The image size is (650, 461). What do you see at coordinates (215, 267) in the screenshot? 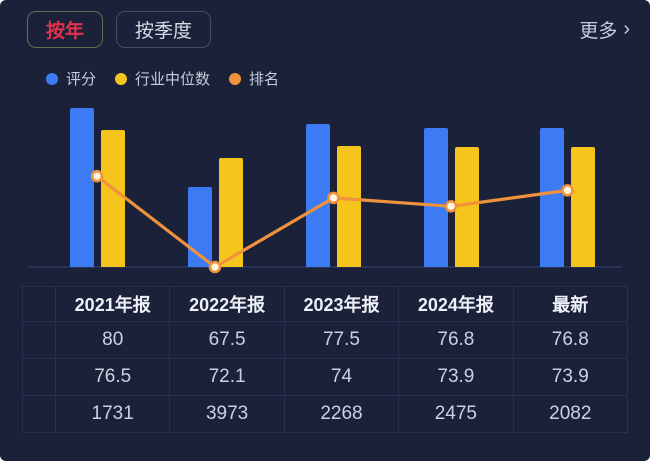
I see `rank-point-2022年报` at bounding box center [215, 267].